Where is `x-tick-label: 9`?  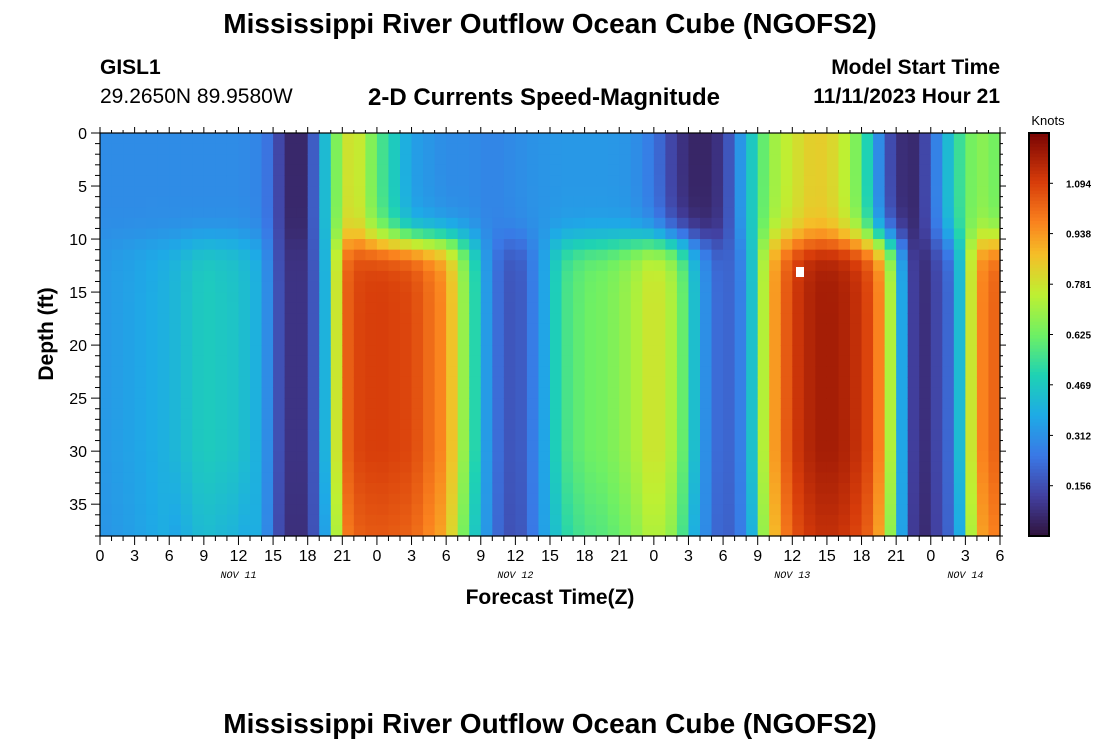 x-tick-label: 9 is located at coordinates (757, 556).